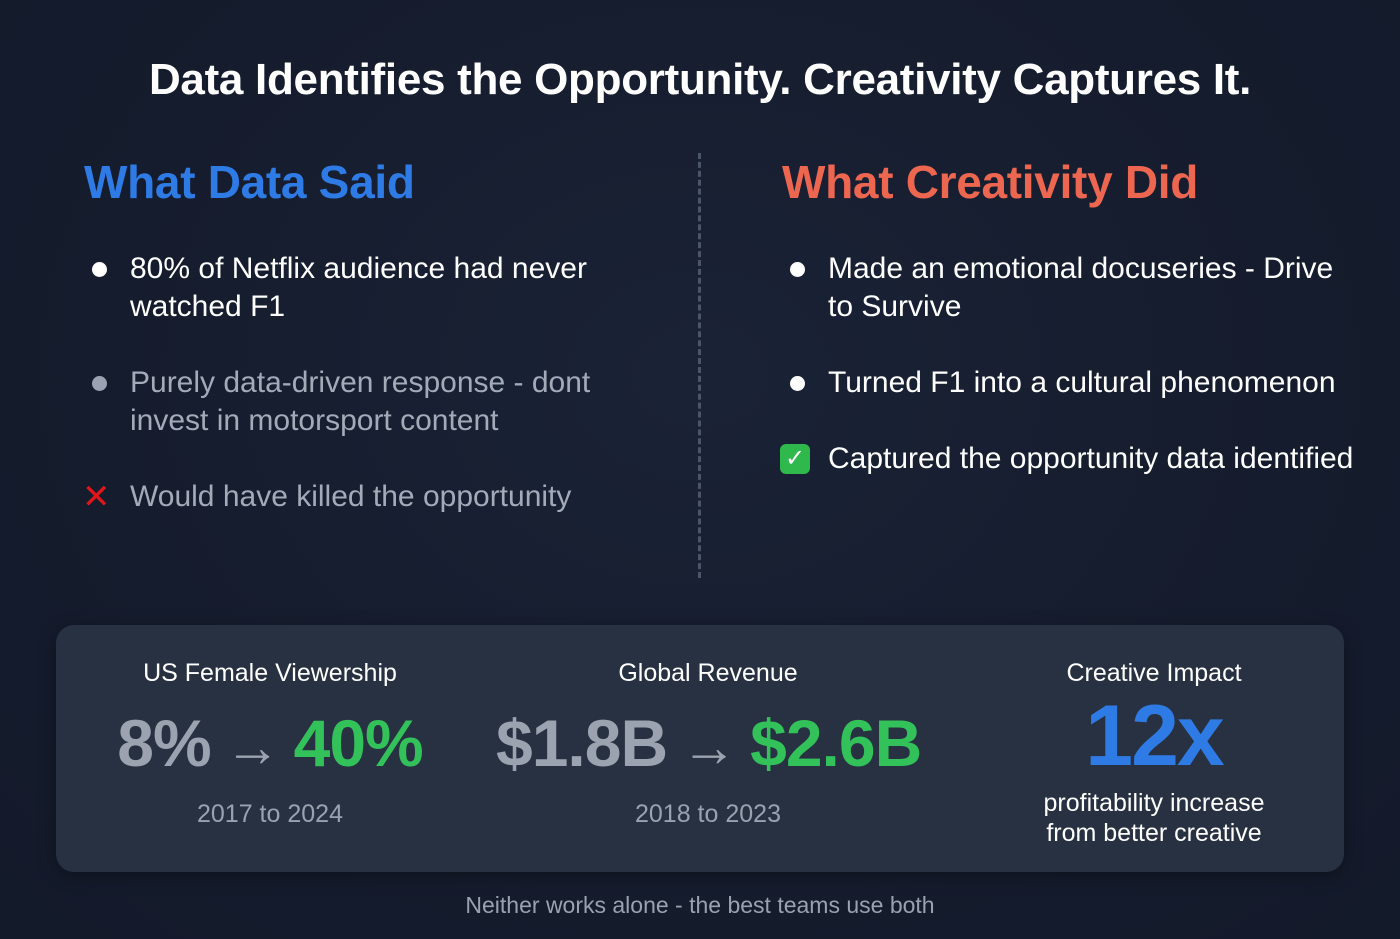 The width and height of the screenshot is (1400, 939). I want to click on list-item: ✕ Would have killed the opportunity, so click(373, 497).